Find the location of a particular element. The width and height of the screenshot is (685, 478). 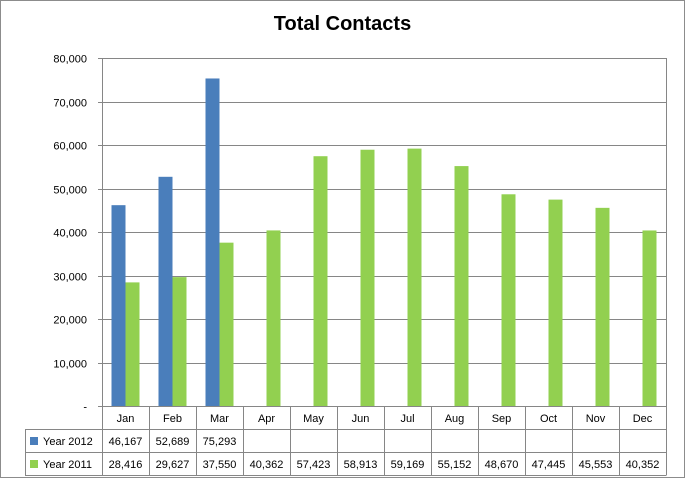

bar-year-2011-jan is located at coordinates (132, 344).